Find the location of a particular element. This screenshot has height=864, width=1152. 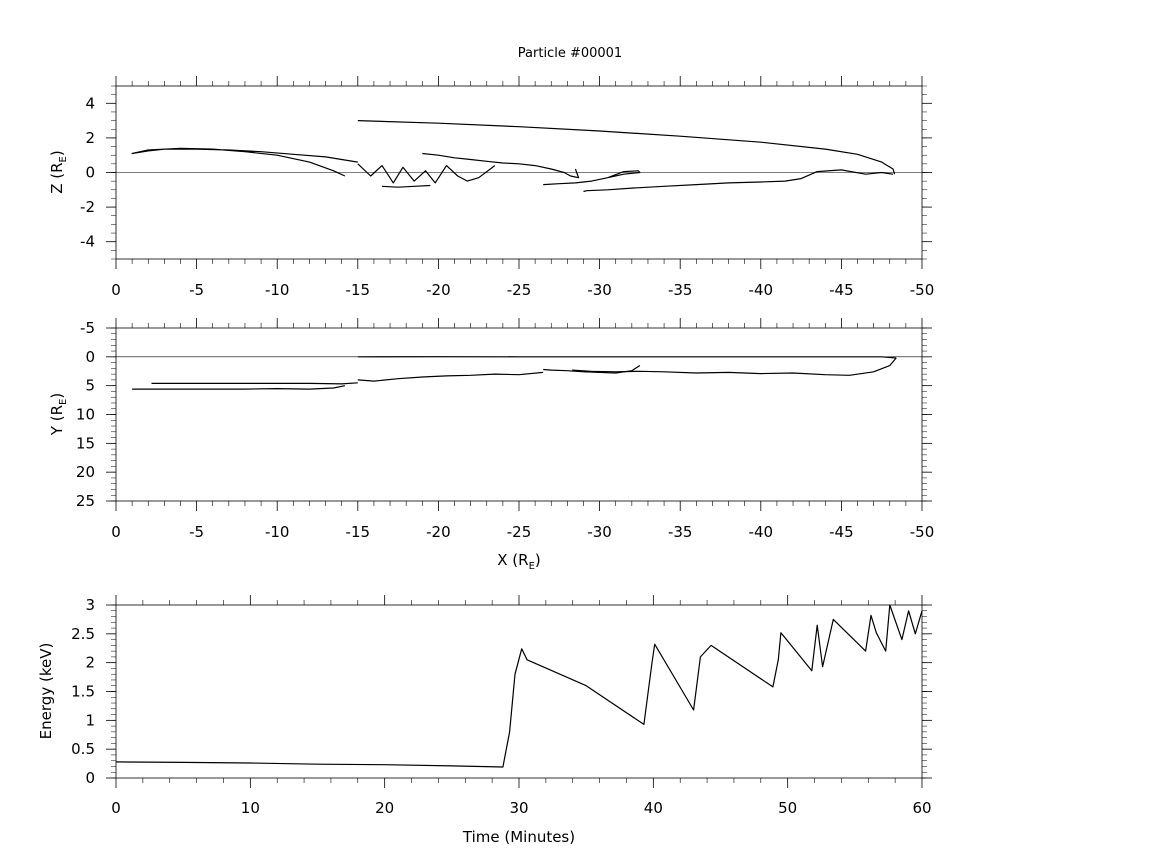

y-tick-label: 3 is located at coordinates (90, 605).